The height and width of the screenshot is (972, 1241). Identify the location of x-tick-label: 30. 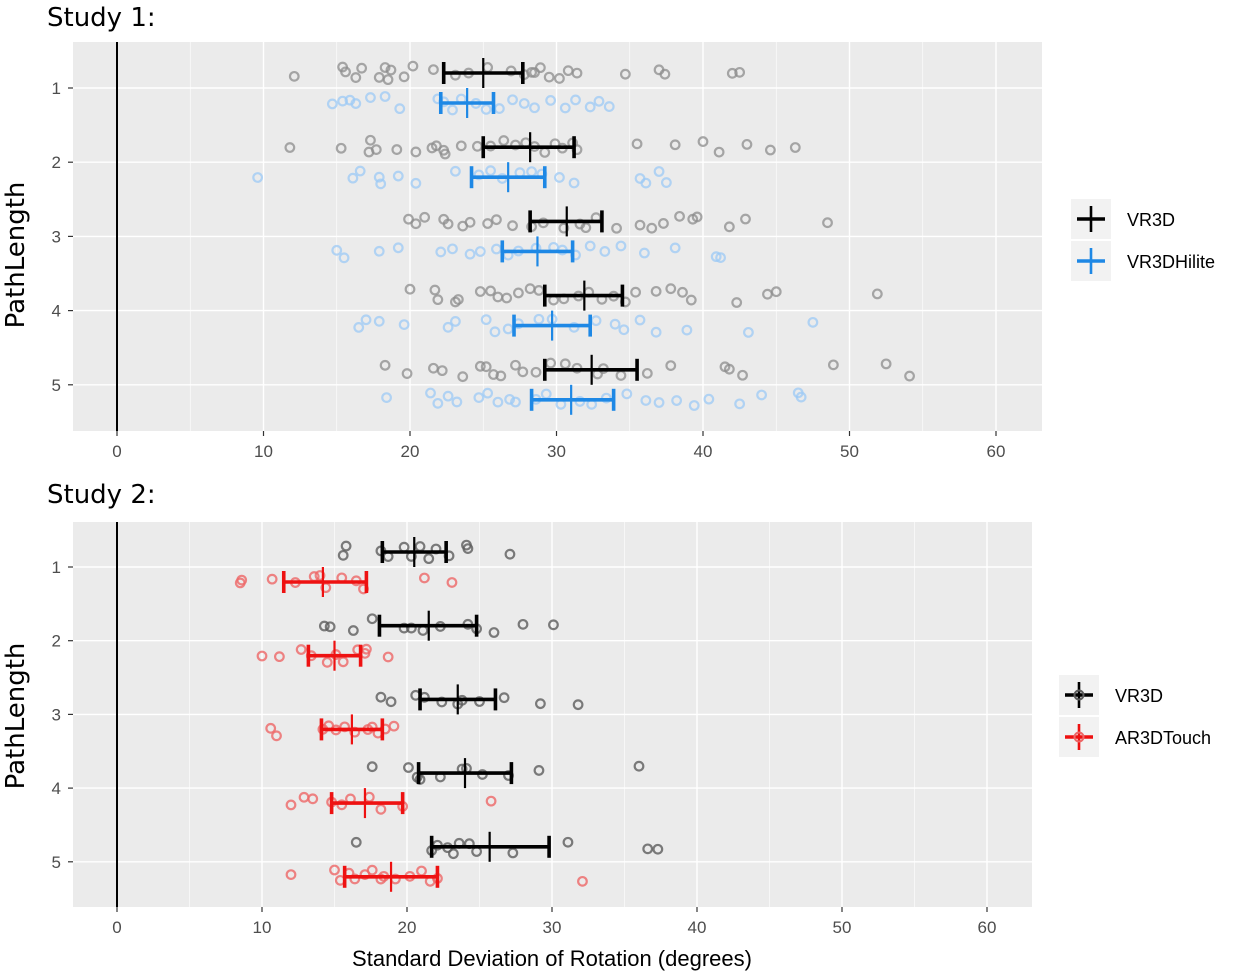
(552, 927).